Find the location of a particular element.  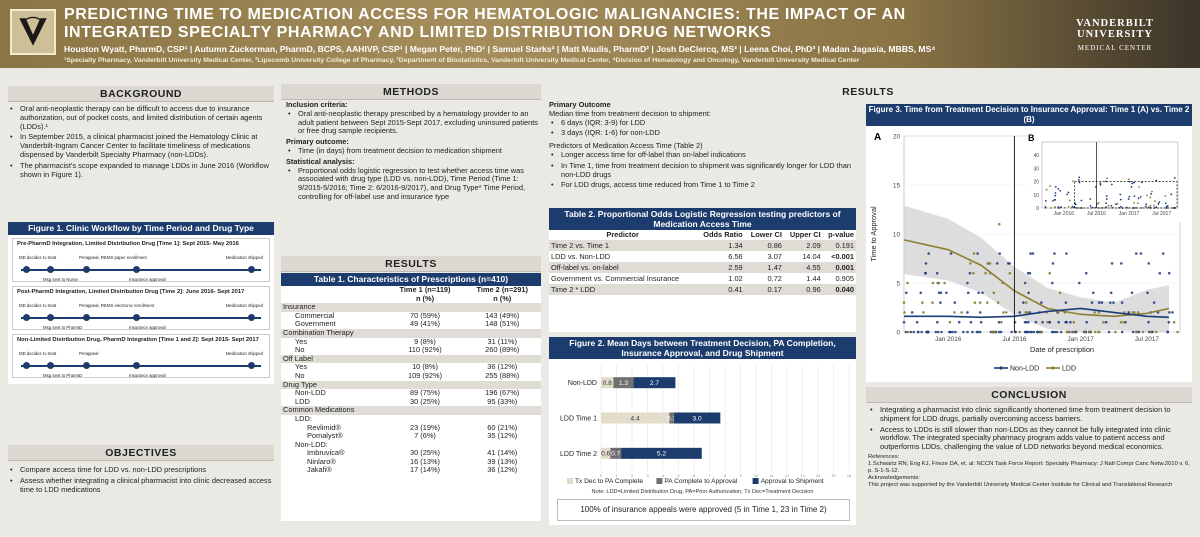

legend-label: Approval to Shipment is located at coordinates (792, 481).